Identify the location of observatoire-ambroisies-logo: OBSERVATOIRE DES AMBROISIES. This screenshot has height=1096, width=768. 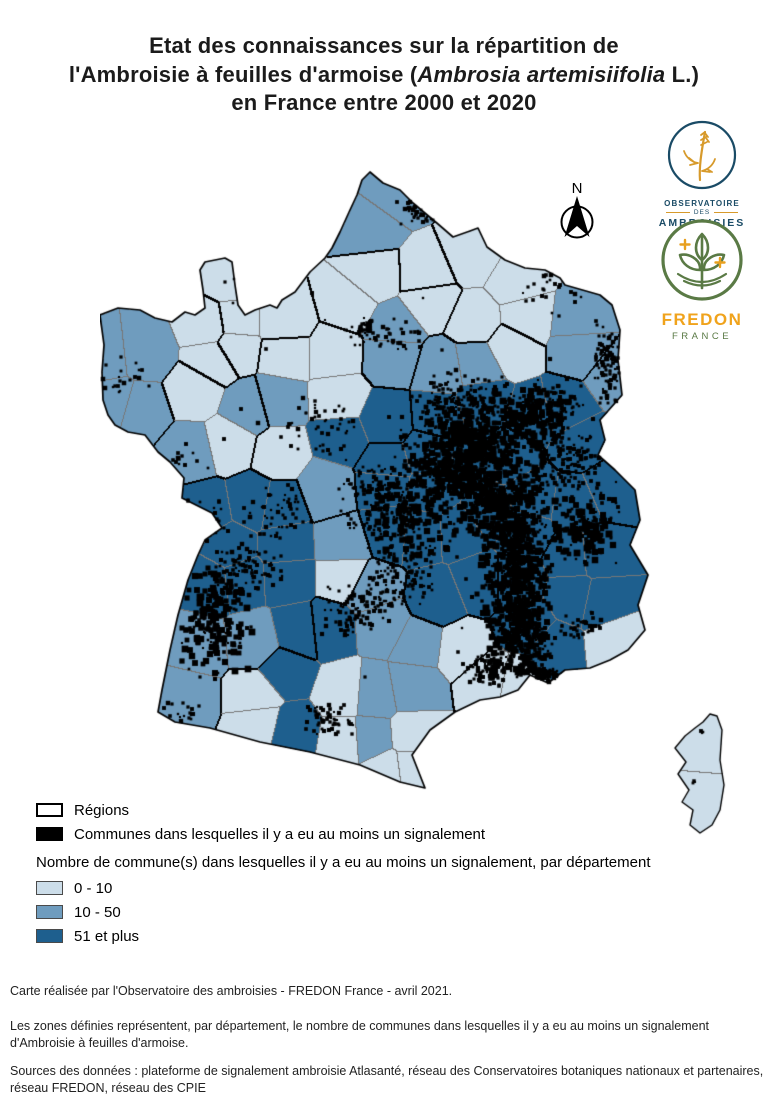
(702, 173).